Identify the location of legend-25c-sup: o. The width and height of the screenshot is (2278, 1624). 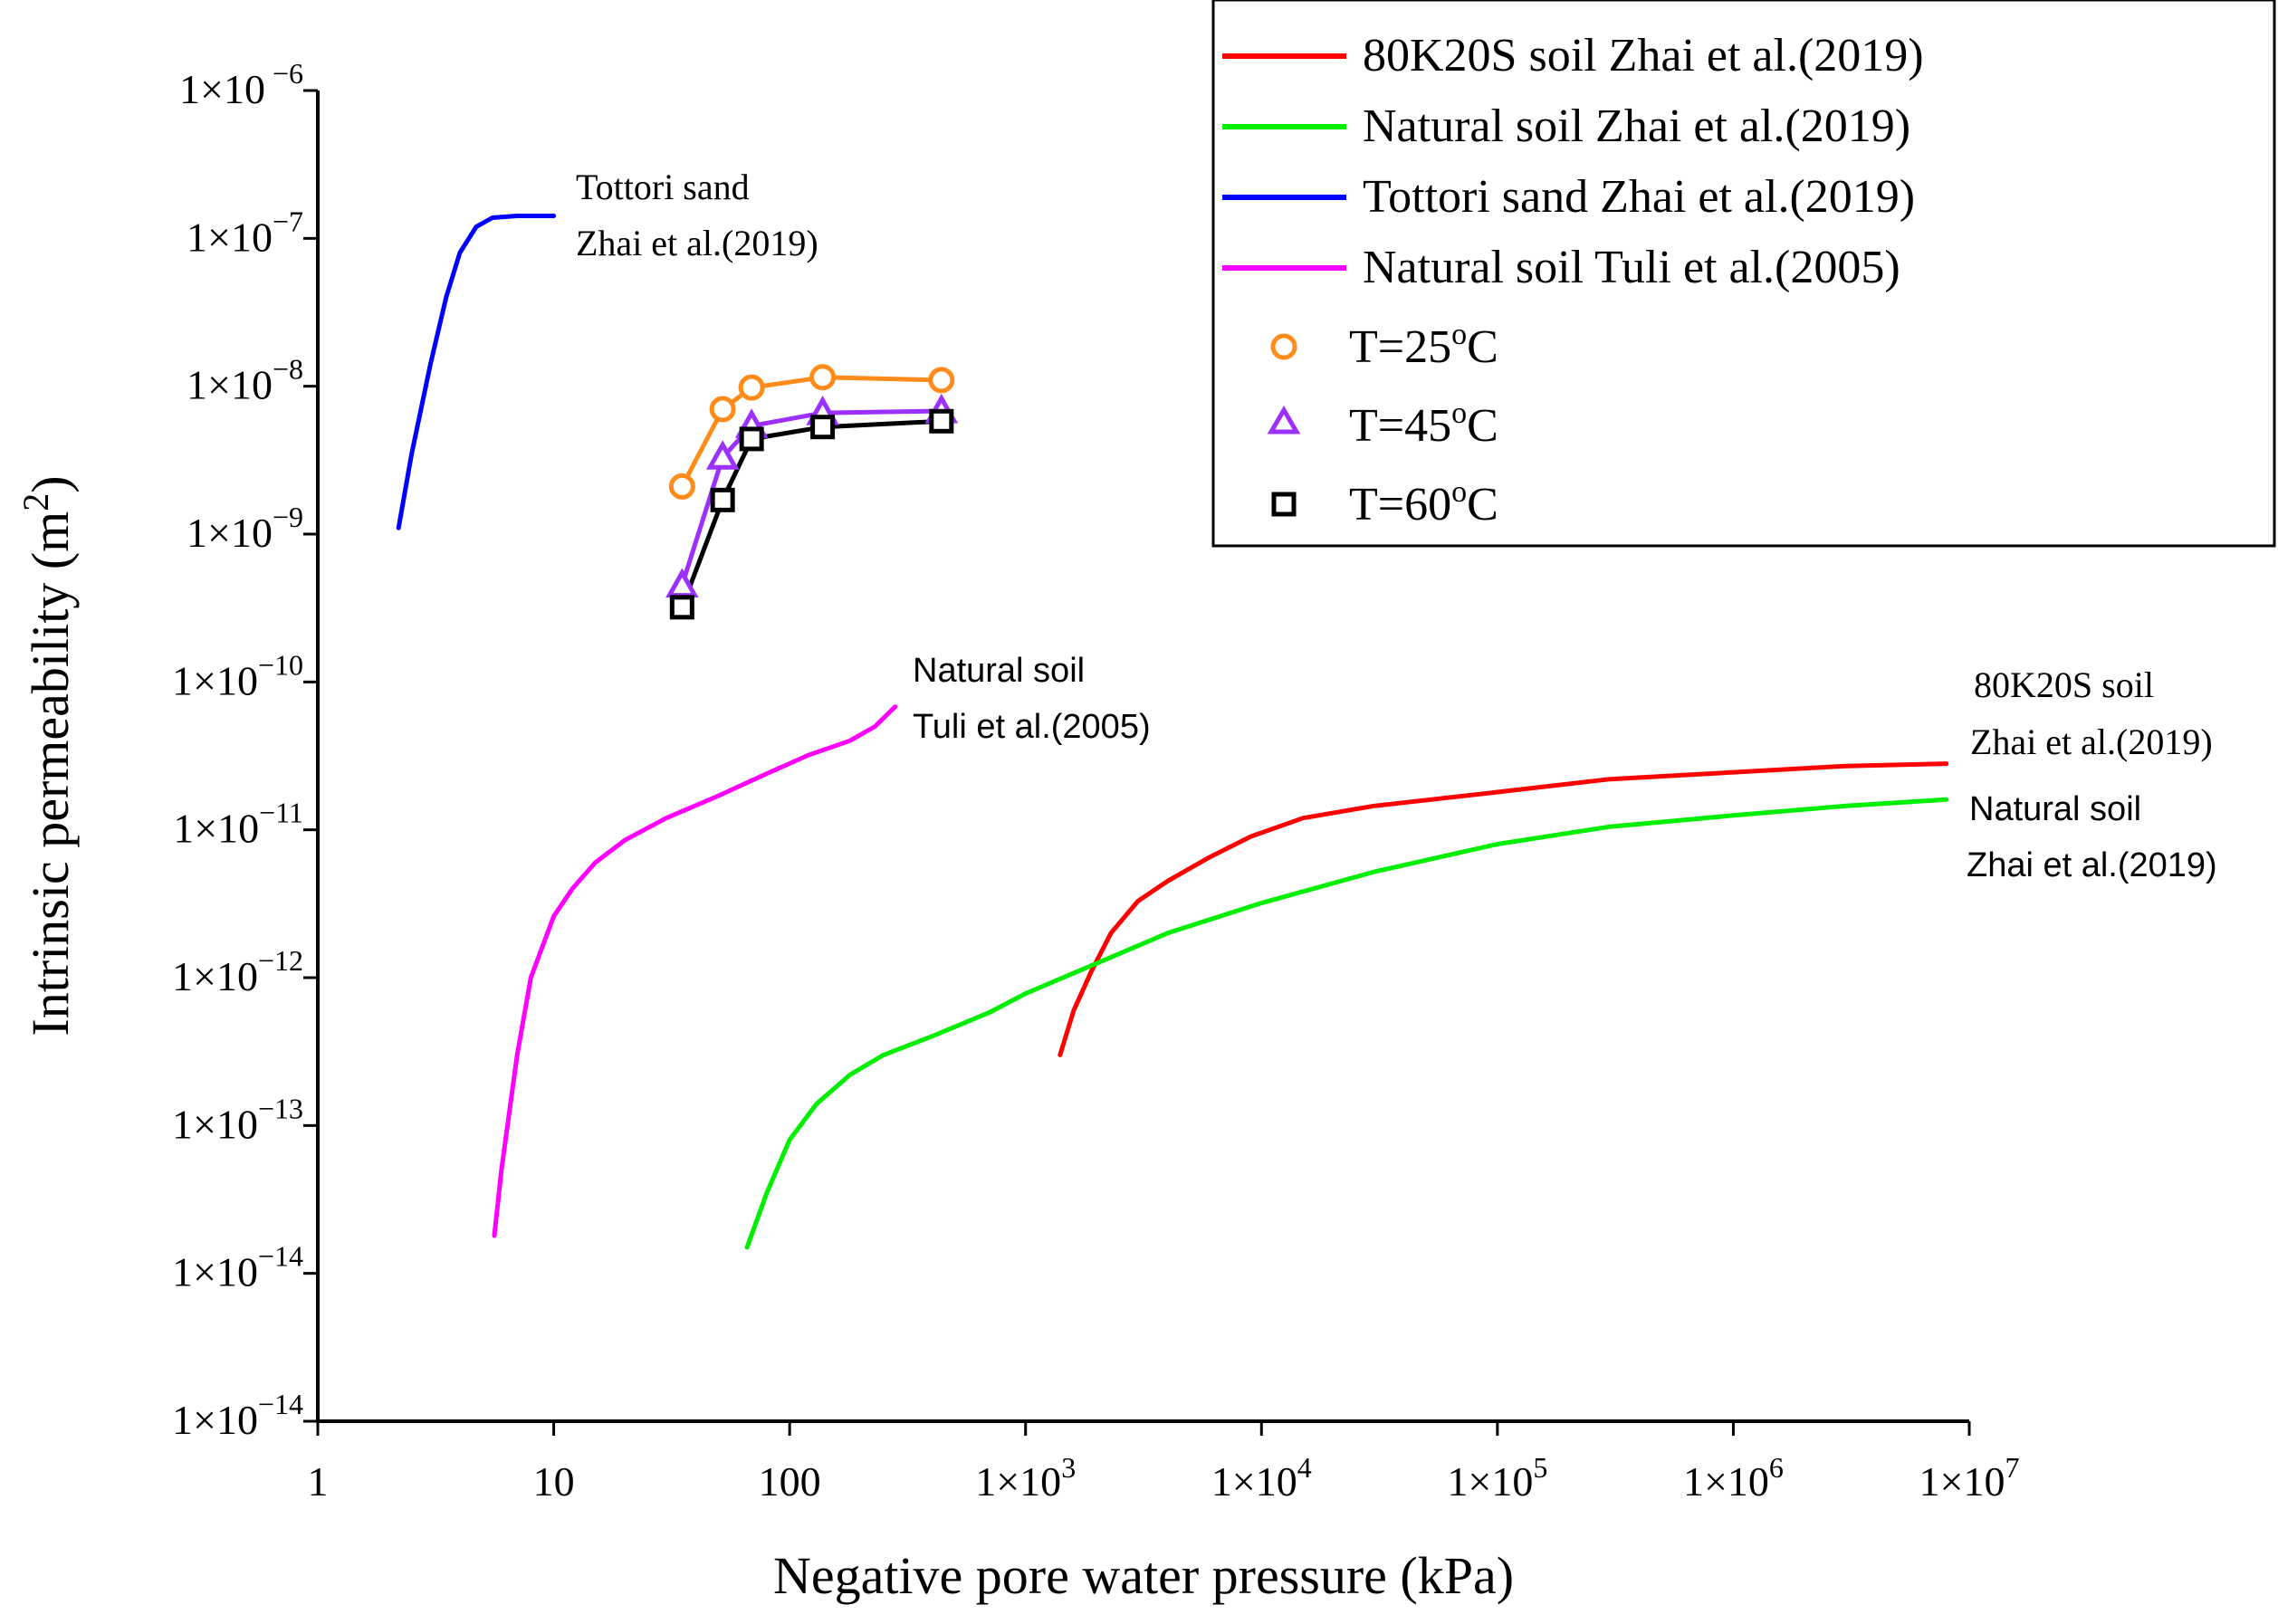
(1459, 334).